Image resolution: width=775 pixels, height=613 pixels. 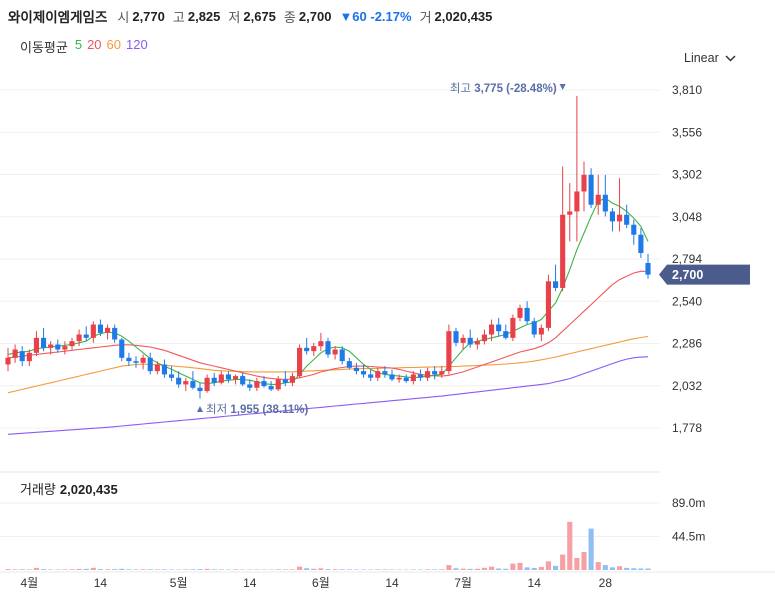 I want to click on ma5-legend: 5, so click(x=78, y=44).